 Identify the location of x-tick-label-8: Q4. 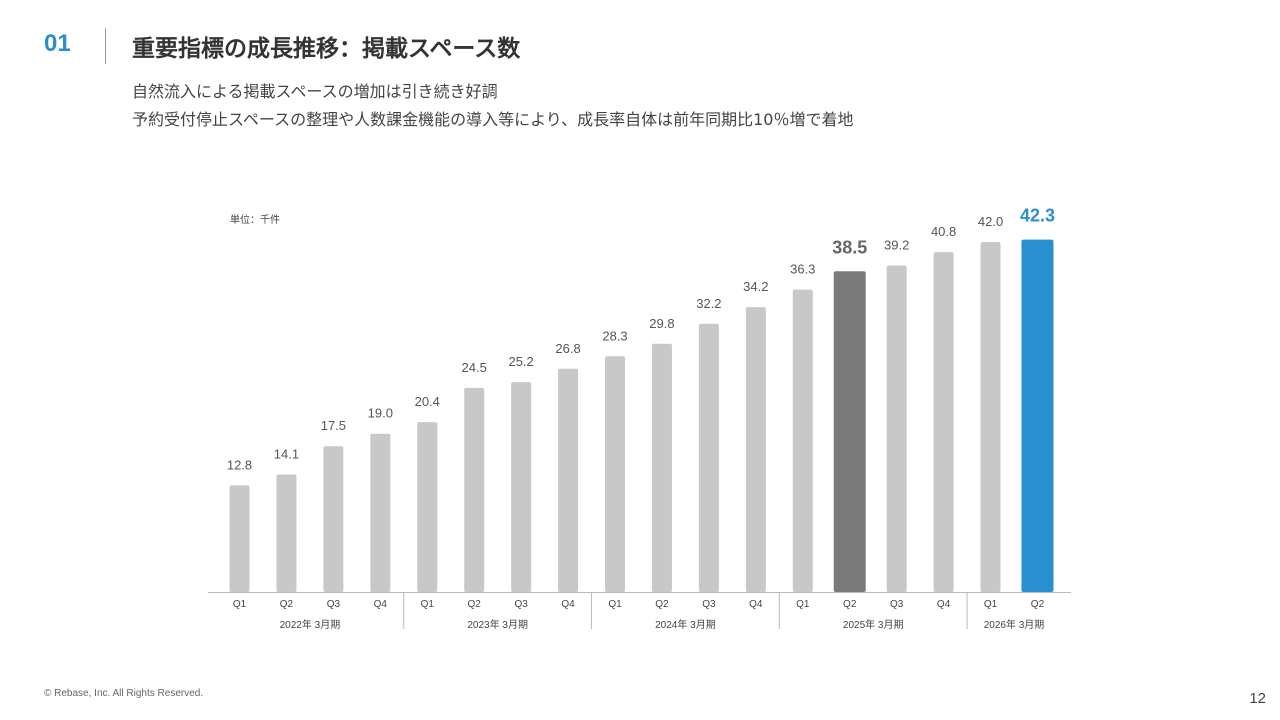
(568, 604).